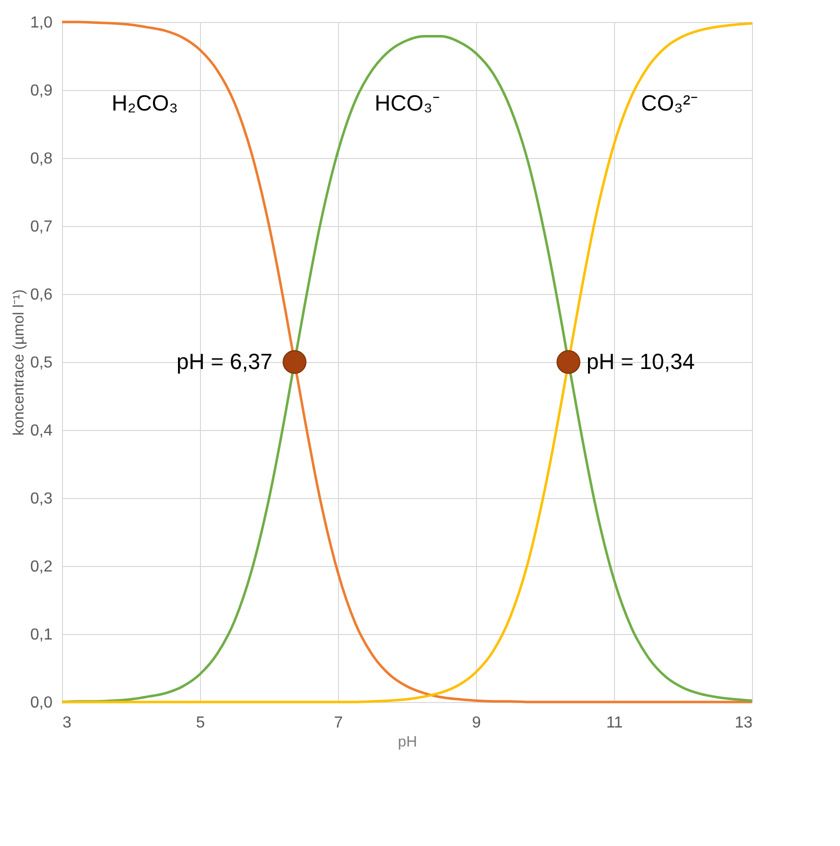 This screenshot has height=846, width=840. Describe the element at coordinates (41, 635) in the screenshot. I see `y-tick-label: 0,1` at that location.